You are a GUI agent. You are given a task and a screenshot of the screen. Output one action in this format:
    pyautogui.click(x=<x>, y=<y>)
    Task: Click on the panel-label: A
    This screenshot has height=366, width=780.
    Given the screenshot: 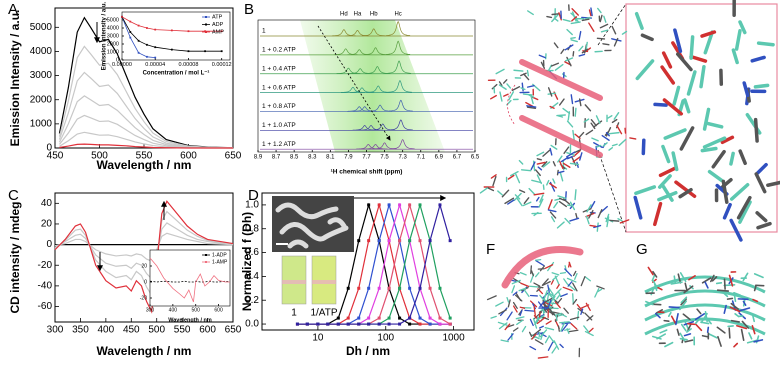 What is the action you would take?
    pyautogui.click(x=13, y=9)
    